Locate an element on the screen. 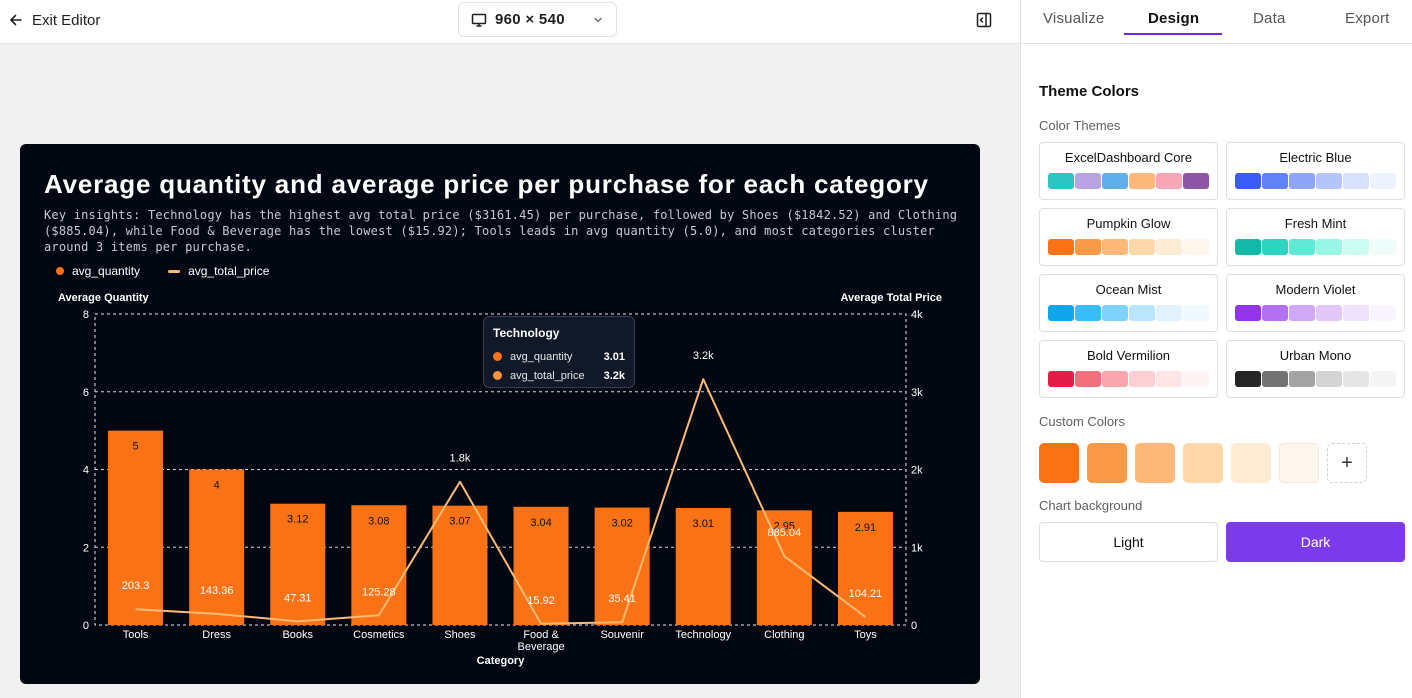  legend-dot-icon is located at coordinates (60, 271).